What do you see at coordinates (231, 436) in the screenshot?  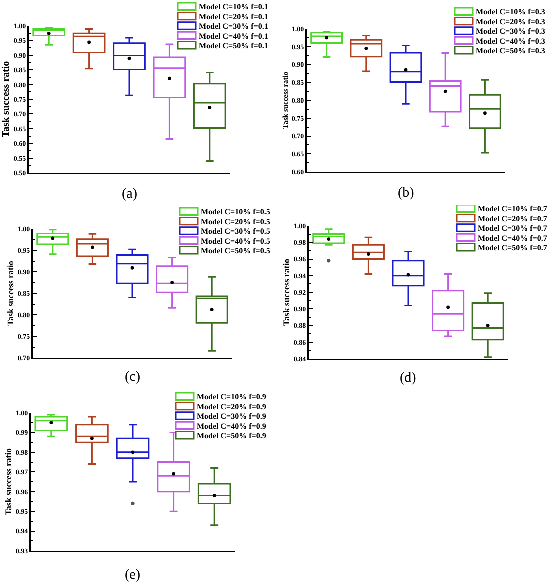 I see `legend-label: Model C=50% f=0.9` at bounding box center [231, 436].